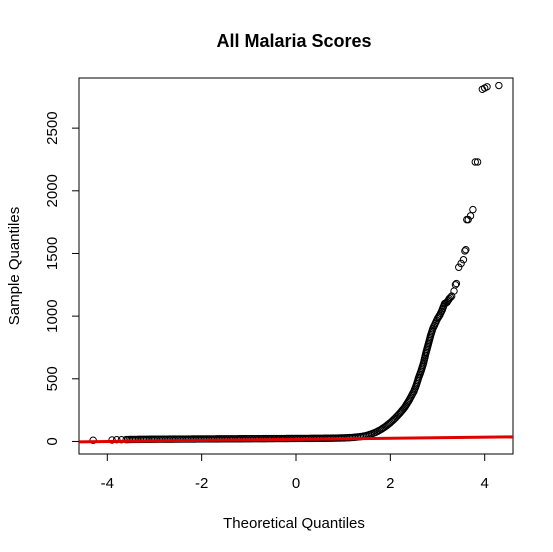  I want to click on x-axis: -4 -2 0 2 4, so click(295, 472).